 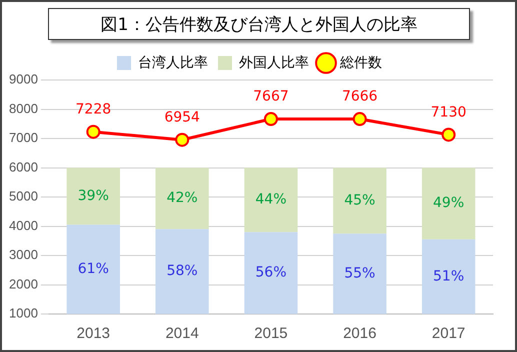 What do you see at coordinates (182, 117) in the screenshot?
I see `data-label: 6954` at bounding box center [182, 117].